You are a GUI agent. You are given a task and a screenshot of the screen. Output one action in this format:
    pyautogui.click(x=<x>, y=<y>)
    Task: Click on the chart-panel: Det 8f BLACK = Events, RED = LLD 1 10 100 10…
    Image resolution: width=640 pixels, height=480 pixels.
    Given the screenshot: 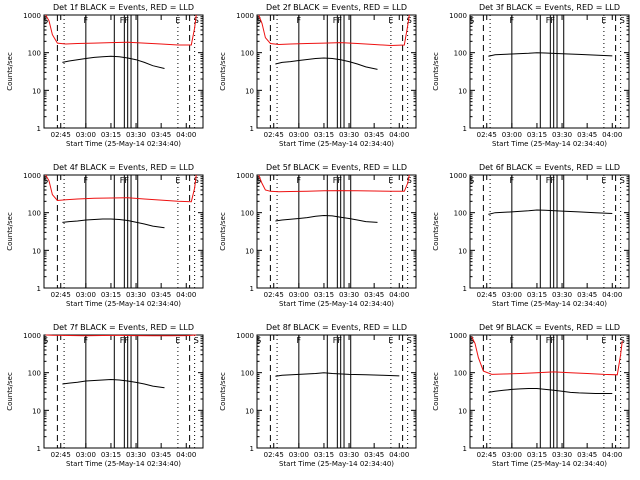 What is the action you would take?
    pyautogui.click(x=318, y=395)
    